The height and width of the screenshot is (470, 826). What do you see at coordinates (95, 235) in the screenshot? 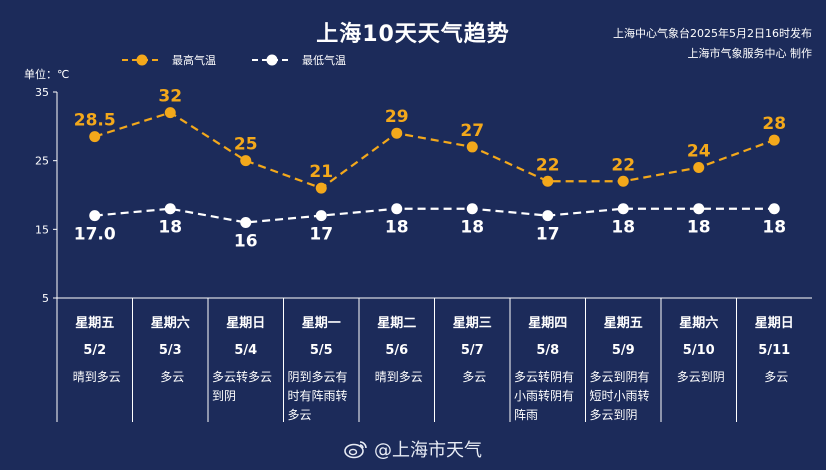
I see `low-temp-label: 17.0` at bounding box center [95, 235].